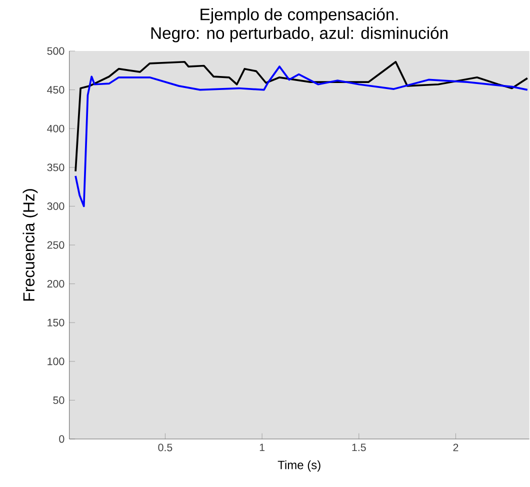 This screenshot has height=487, width=530. What do you see at coordinates (299, 466) in the screenshot?
I see `x-axis-title: Time (s)` at bounding box center [299, 466].